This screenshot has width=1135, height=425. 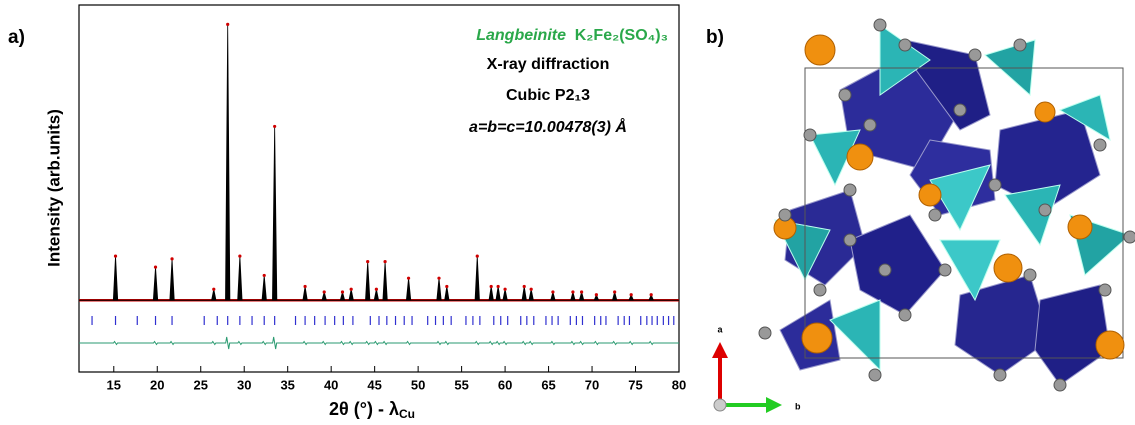 I want to click on x-tick-label: 65, so click(x=548, y=384).